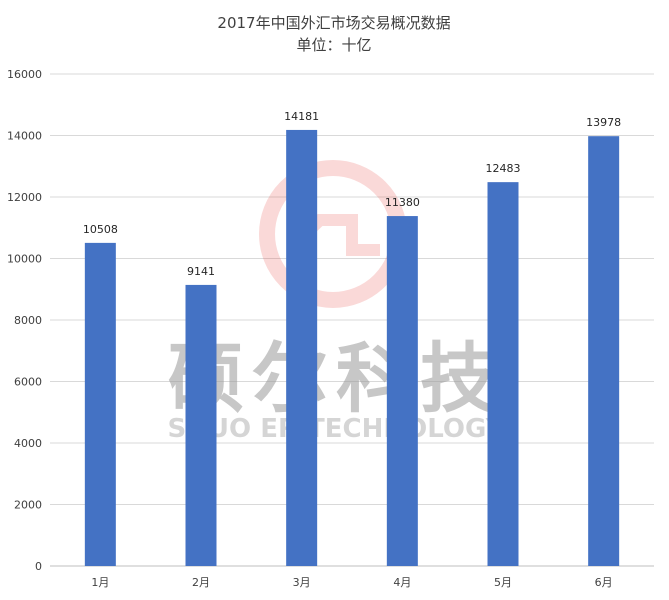 This screenshot has width=669, height=600. I want to click on x-tick-label: 4月, so click(402, 582).